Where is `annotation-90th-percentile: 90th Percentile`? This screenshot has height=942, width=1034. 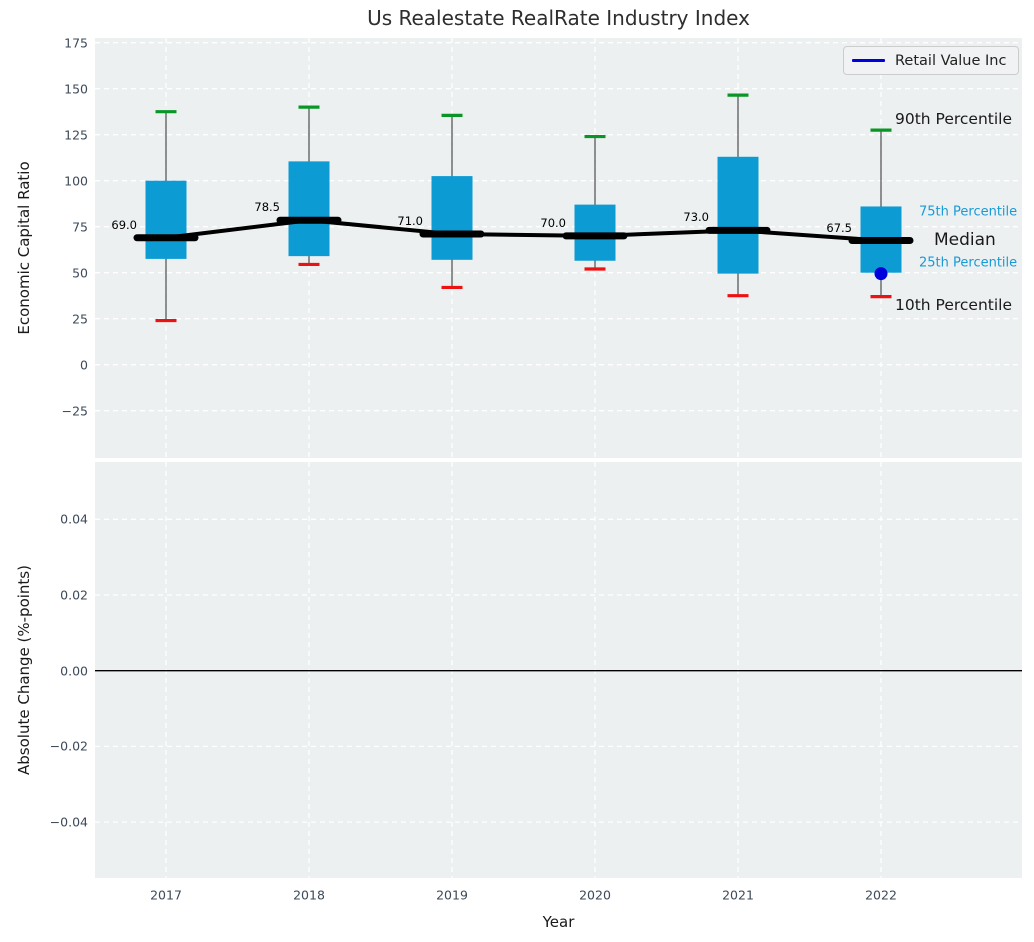 annotation-90th-percentile: 90th Percentile is located at coordinates (954, 119).